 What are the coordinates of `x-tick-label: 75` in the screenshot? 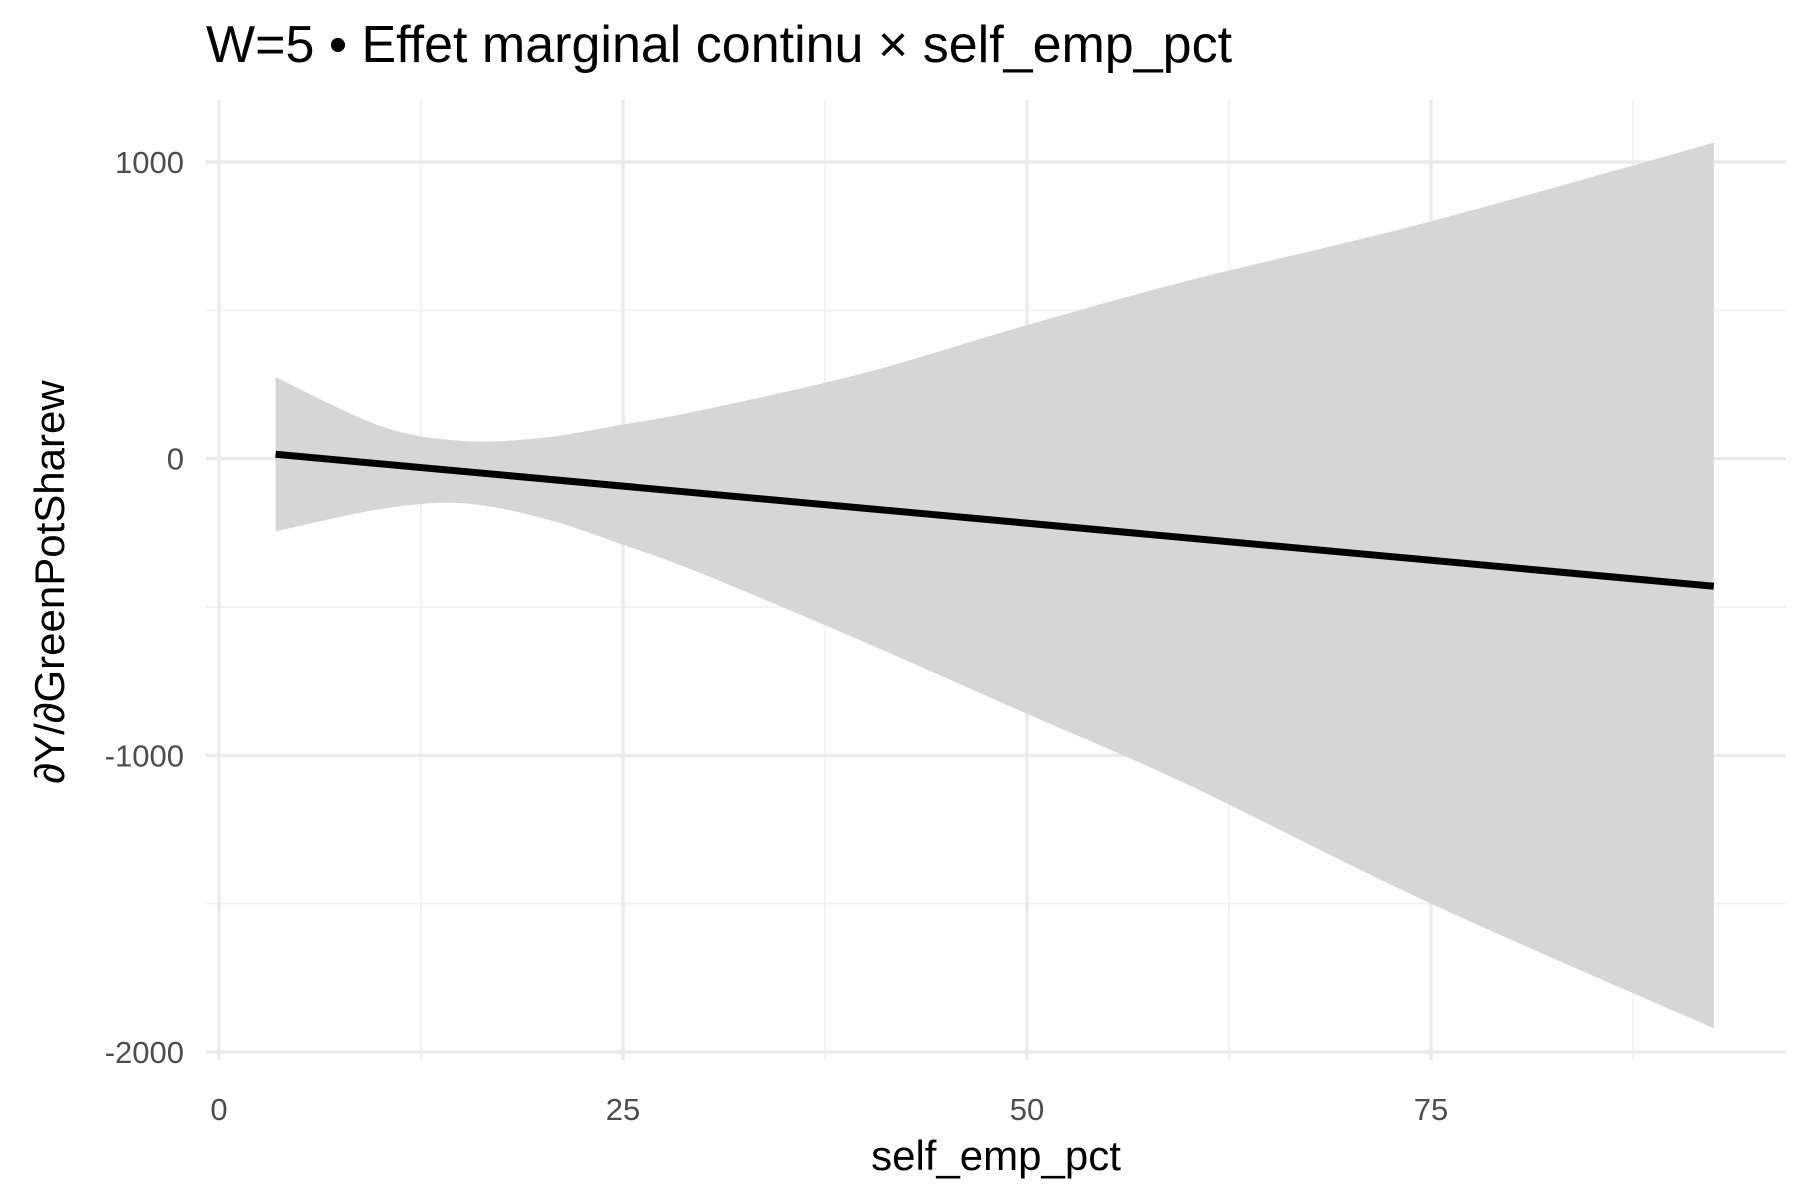 It's located at (1431, 1109).